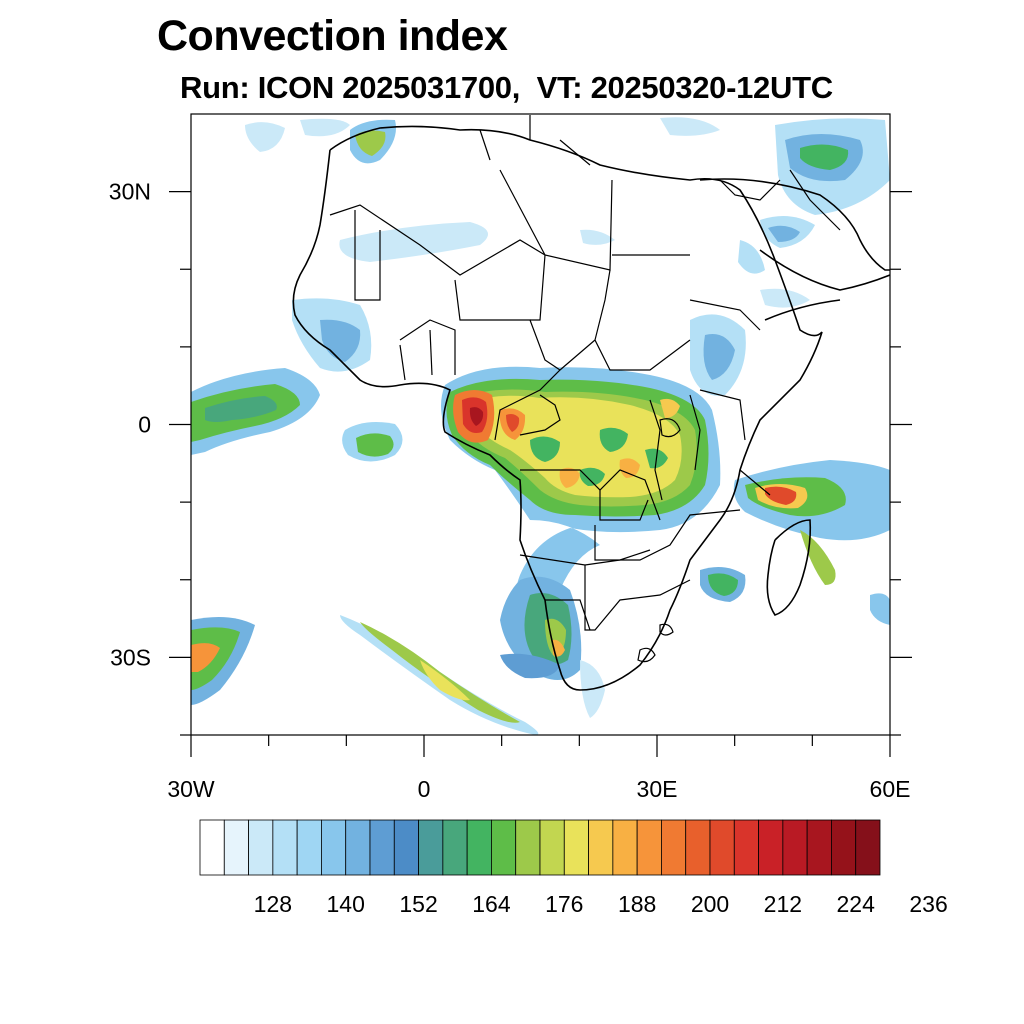 The width and height of the screenshot is (1024, 1024). Describe the element at coordinates (144, 425) in the screenshot. I see `lat-tick-label: 0` at that location.